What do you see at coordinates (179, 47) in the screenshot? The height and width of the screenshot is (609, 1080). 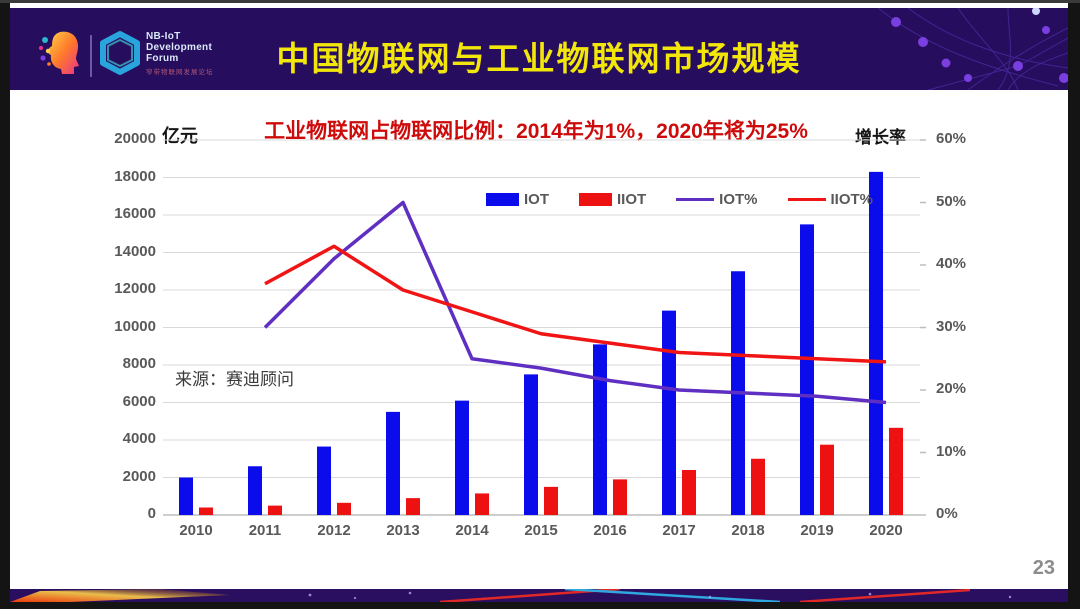 I see `logo-line-2: Development` at bounding box center [179, 47].